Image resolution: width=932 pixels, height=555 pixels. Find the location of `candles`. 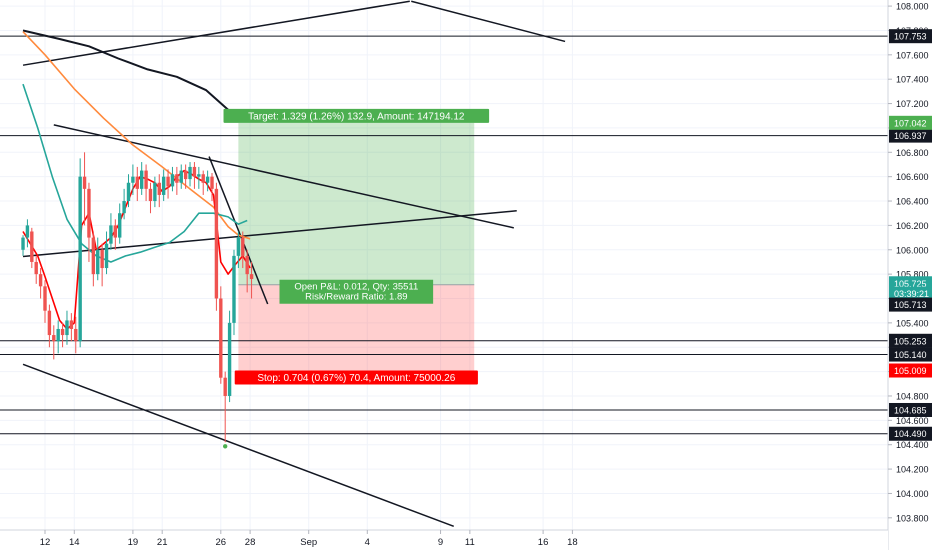

candles is located at coordinates (137, 300).